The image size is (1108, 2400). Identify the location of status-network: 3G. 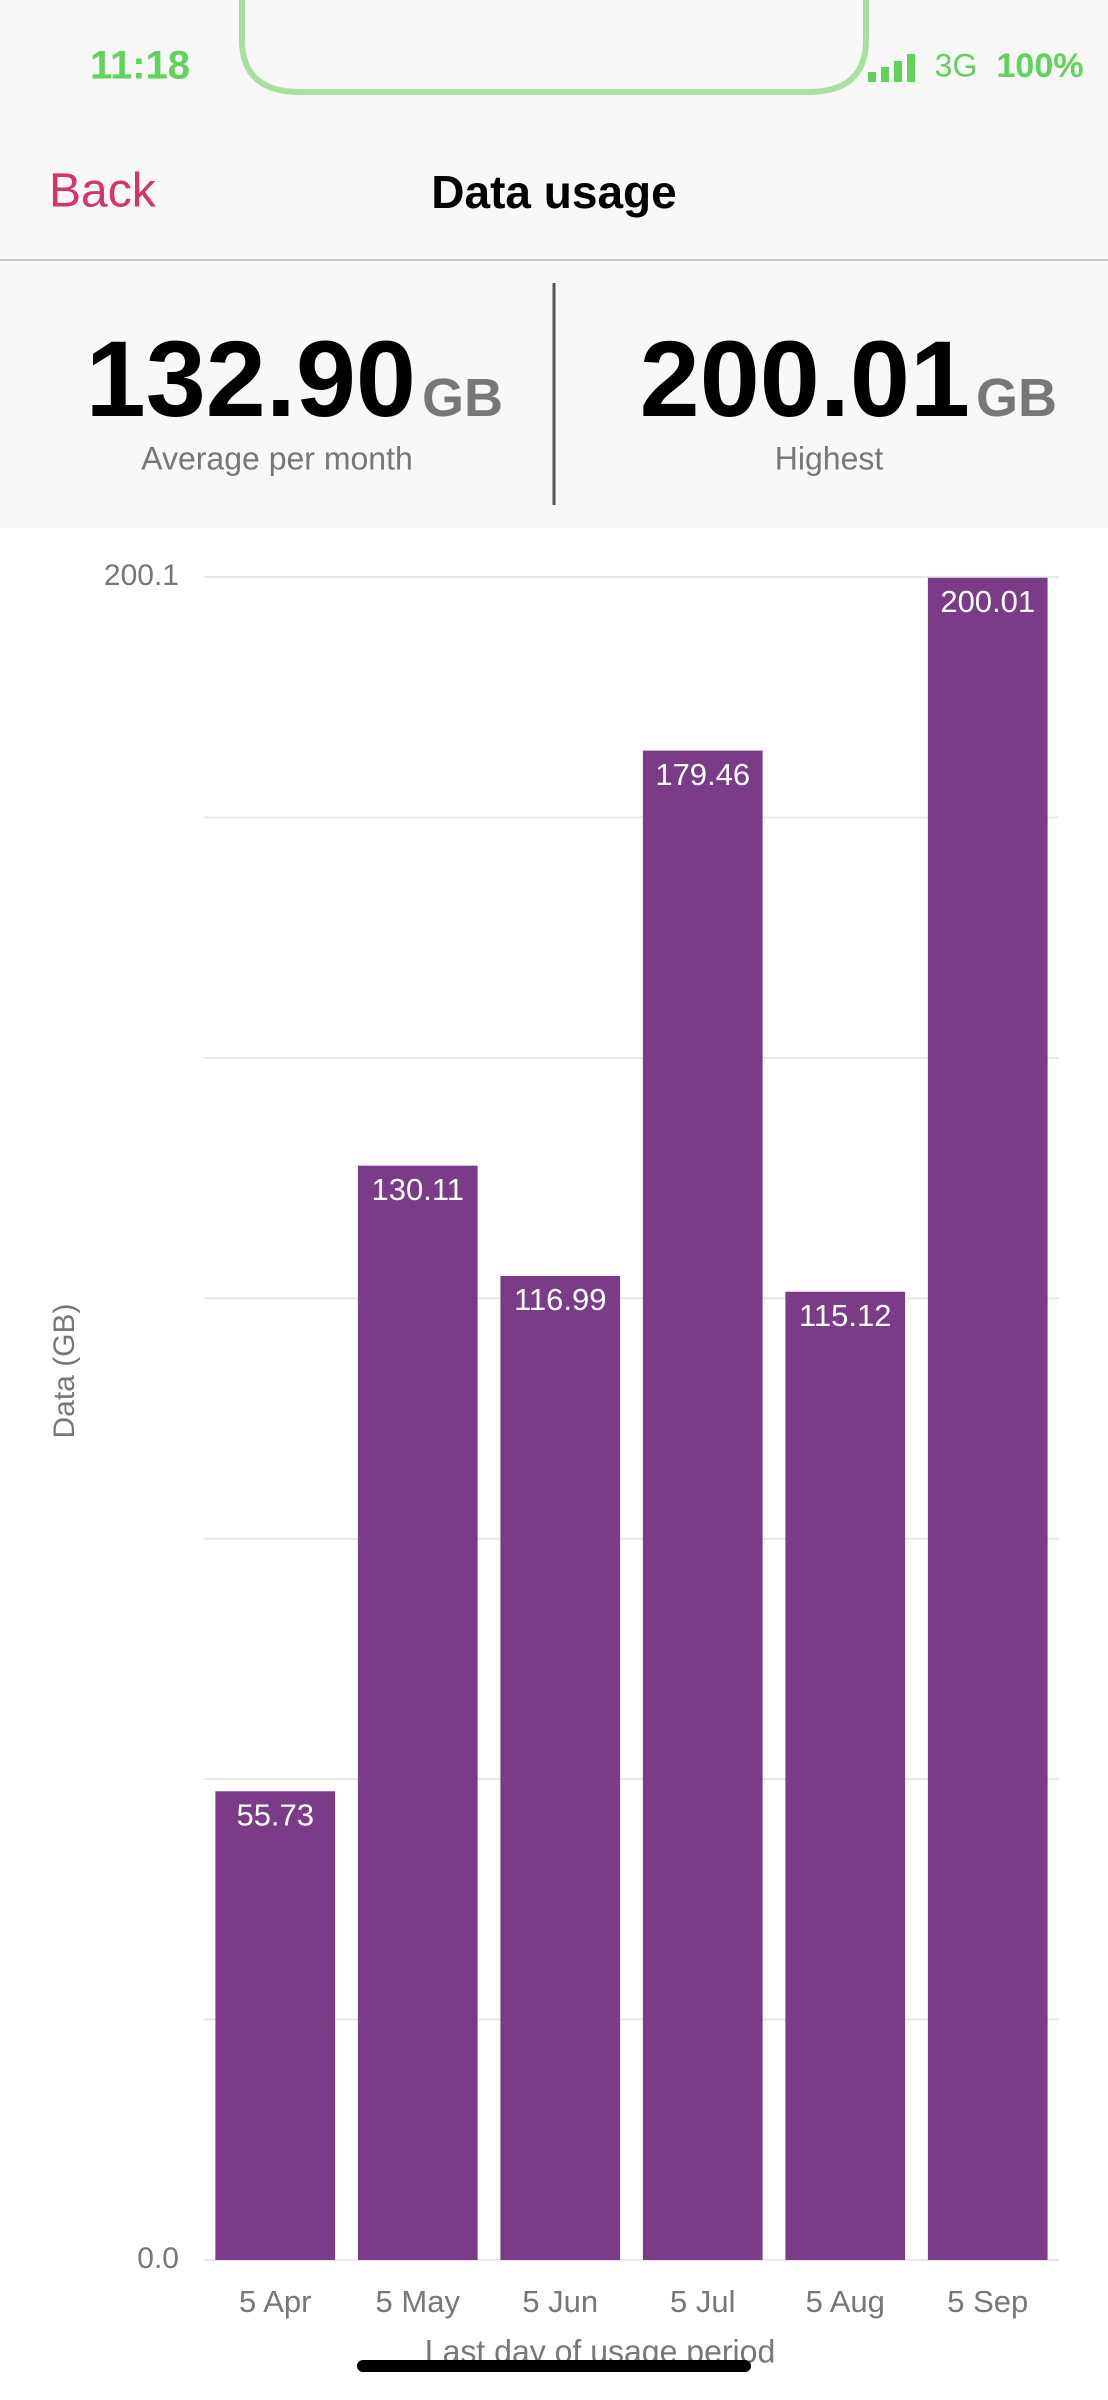
(956, 65).